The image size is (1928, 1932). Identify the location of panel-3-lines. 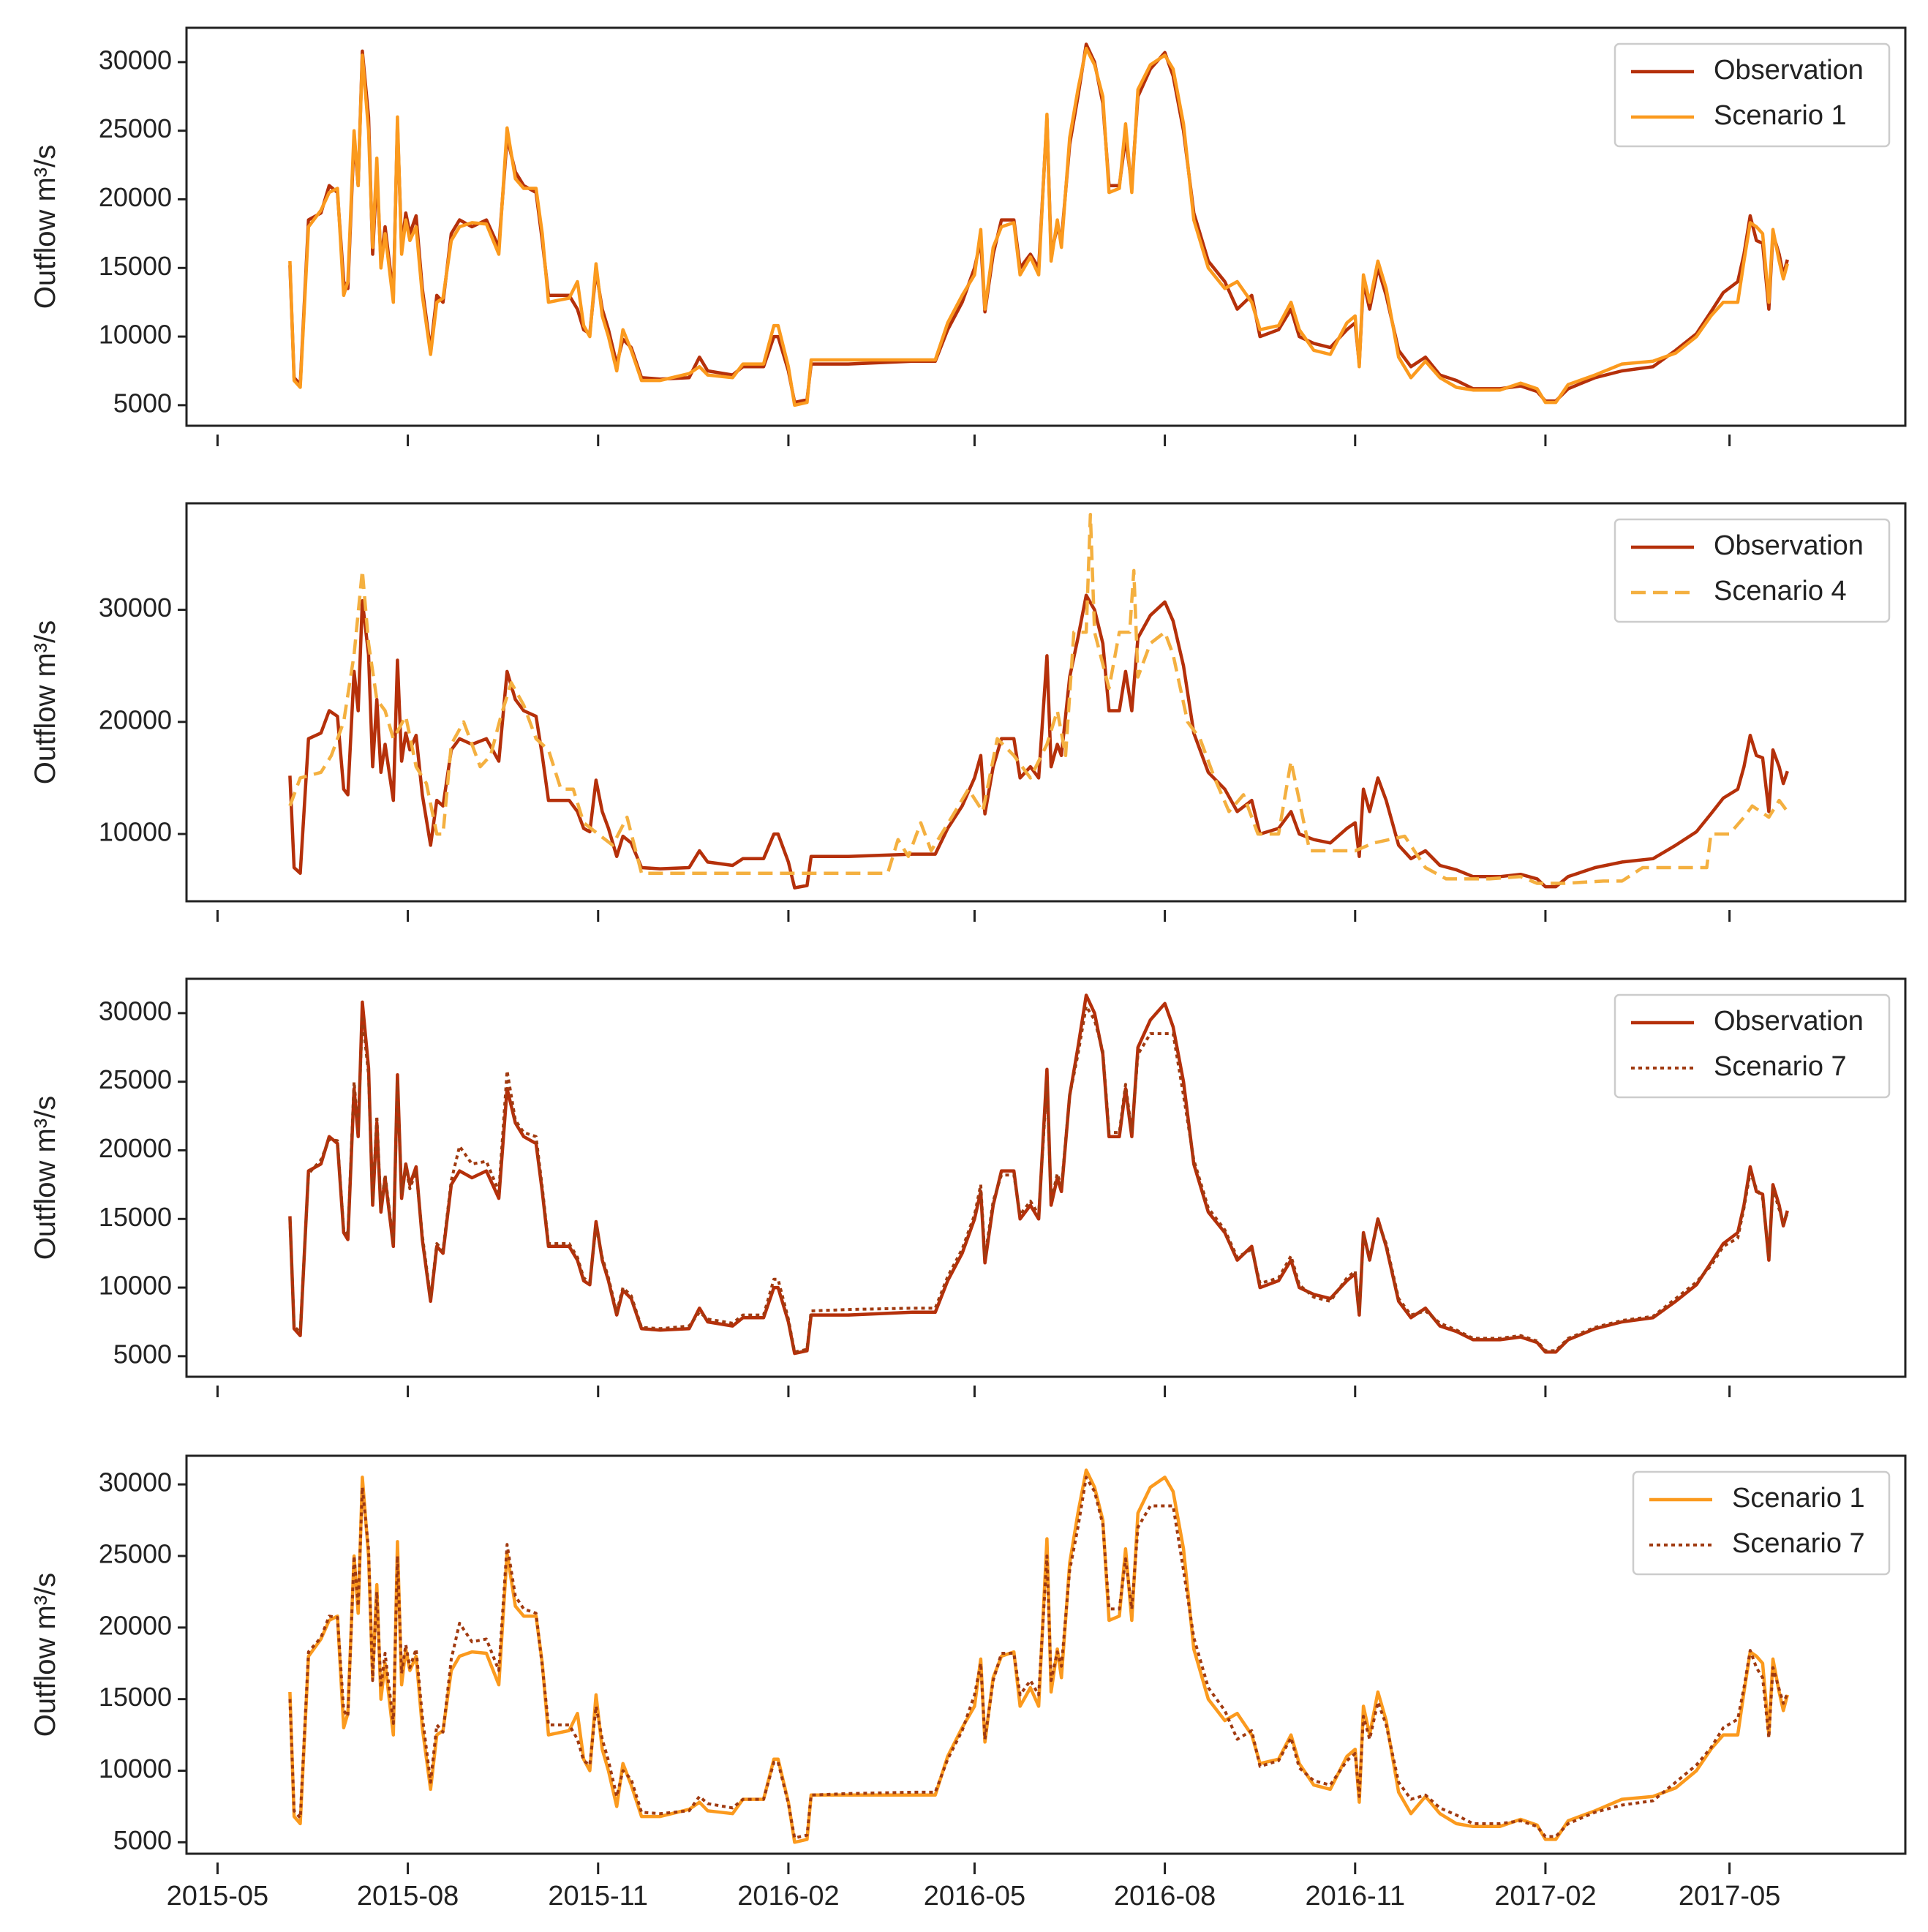
(1038, 1174).